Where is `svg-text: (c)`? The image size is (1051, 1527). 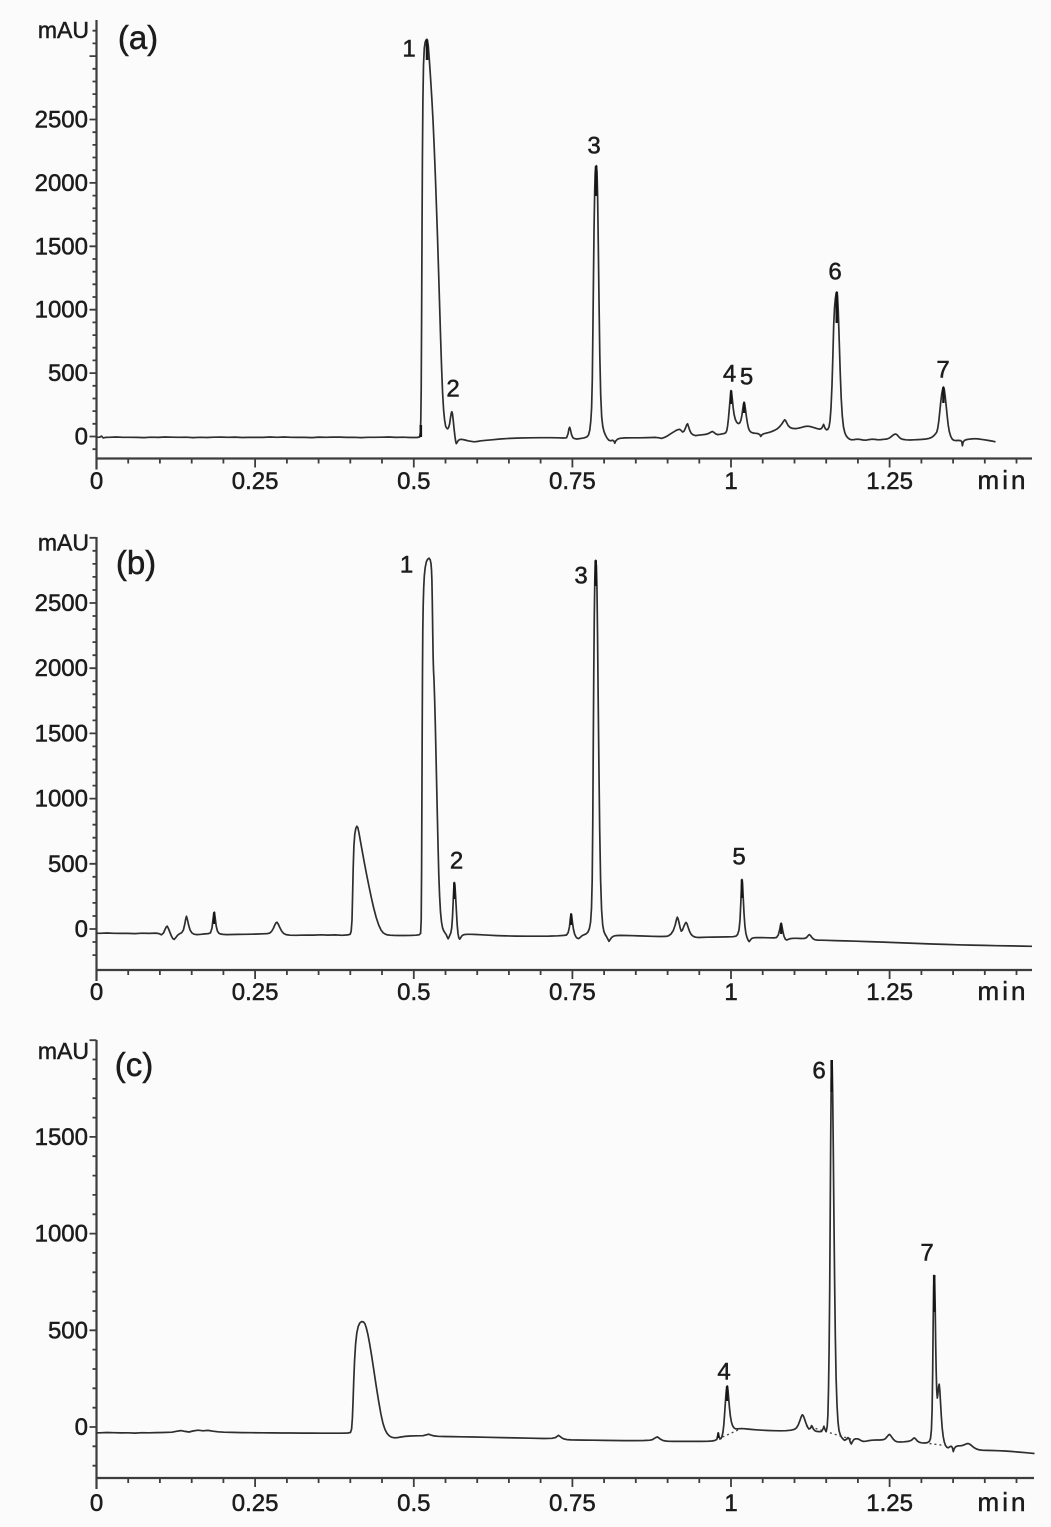
svg-text: (c) is located at coordinates (134, 1064).